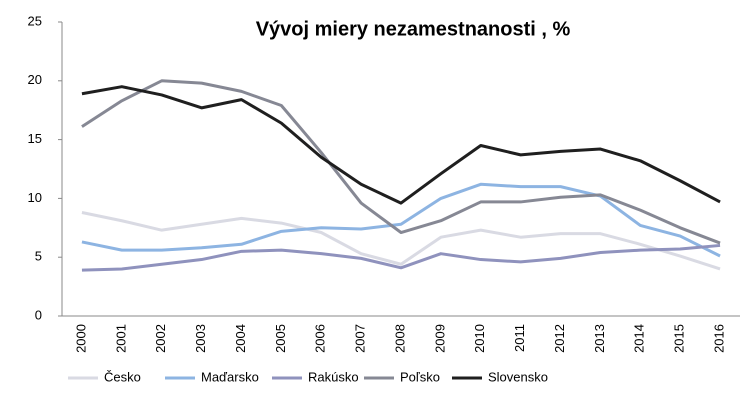 This screenshot has height=412, width=743. What do you see at coordinates (399, 338) in the screenshot?
I see `x-tick-label: 2008` at bounding box center [399, 338].